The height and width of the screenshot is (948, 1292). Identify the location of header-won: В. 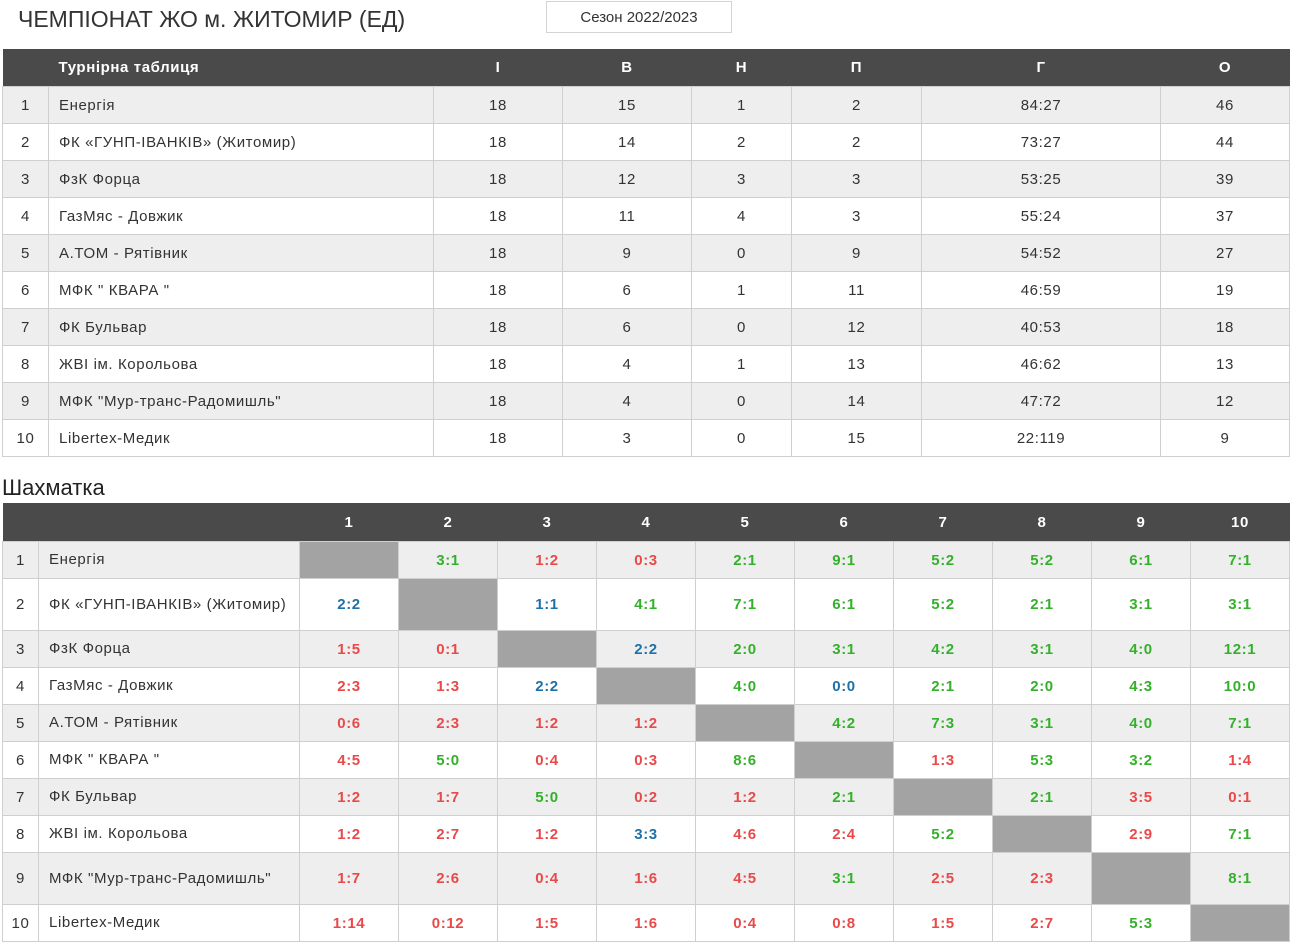
(627, 68).